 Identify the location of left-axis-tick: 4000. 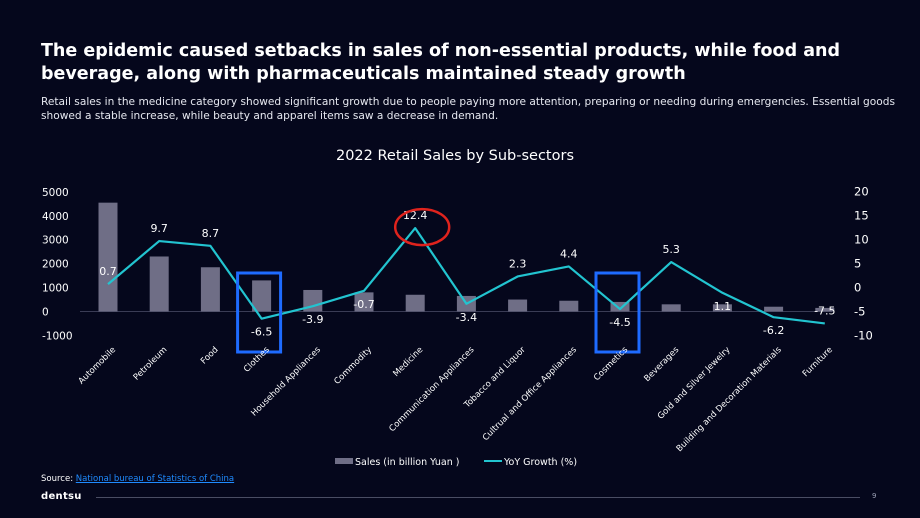
(55, 217).